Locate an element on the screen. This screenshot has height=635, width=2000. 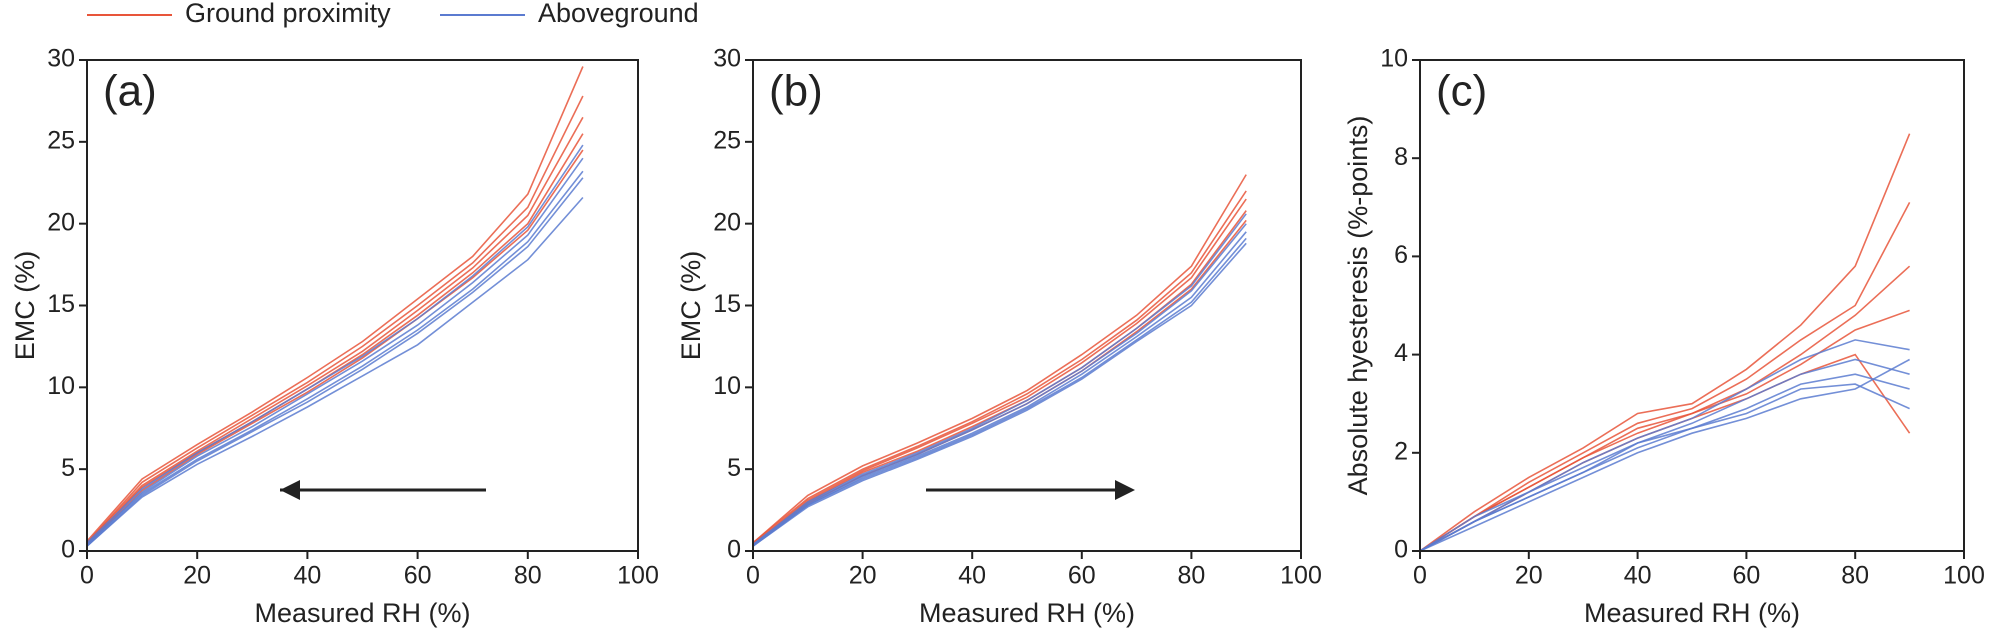
panel-label: (b) is located at coordinates (796, 91).